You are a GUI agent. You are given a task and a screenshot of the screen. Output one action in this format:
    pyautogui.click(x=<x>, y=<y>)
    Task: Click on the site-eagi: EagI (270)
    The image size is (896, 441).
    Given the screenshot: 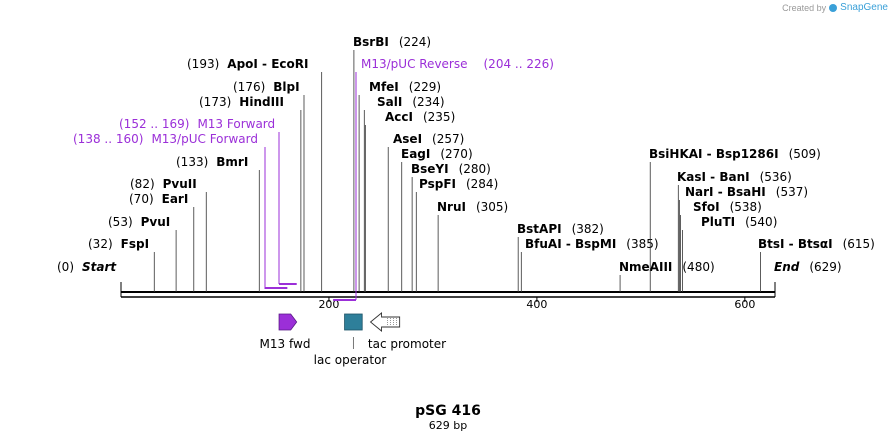 What is the action you would take?
    pyautogui.click(x=437, y=219)
    